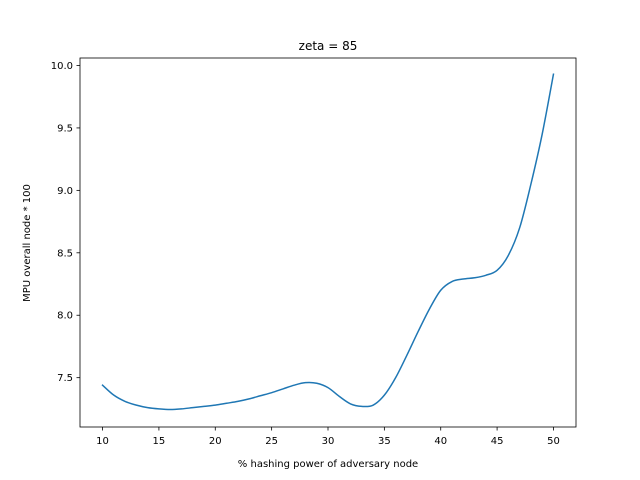 The width and height of the screenshot is (640, 480). I want to click on x-tick-label: 30, so click(328, 441).